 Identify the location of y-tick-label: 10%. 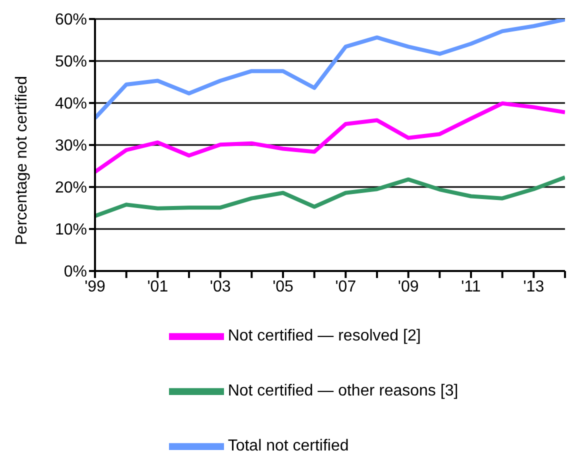
(70, 230).